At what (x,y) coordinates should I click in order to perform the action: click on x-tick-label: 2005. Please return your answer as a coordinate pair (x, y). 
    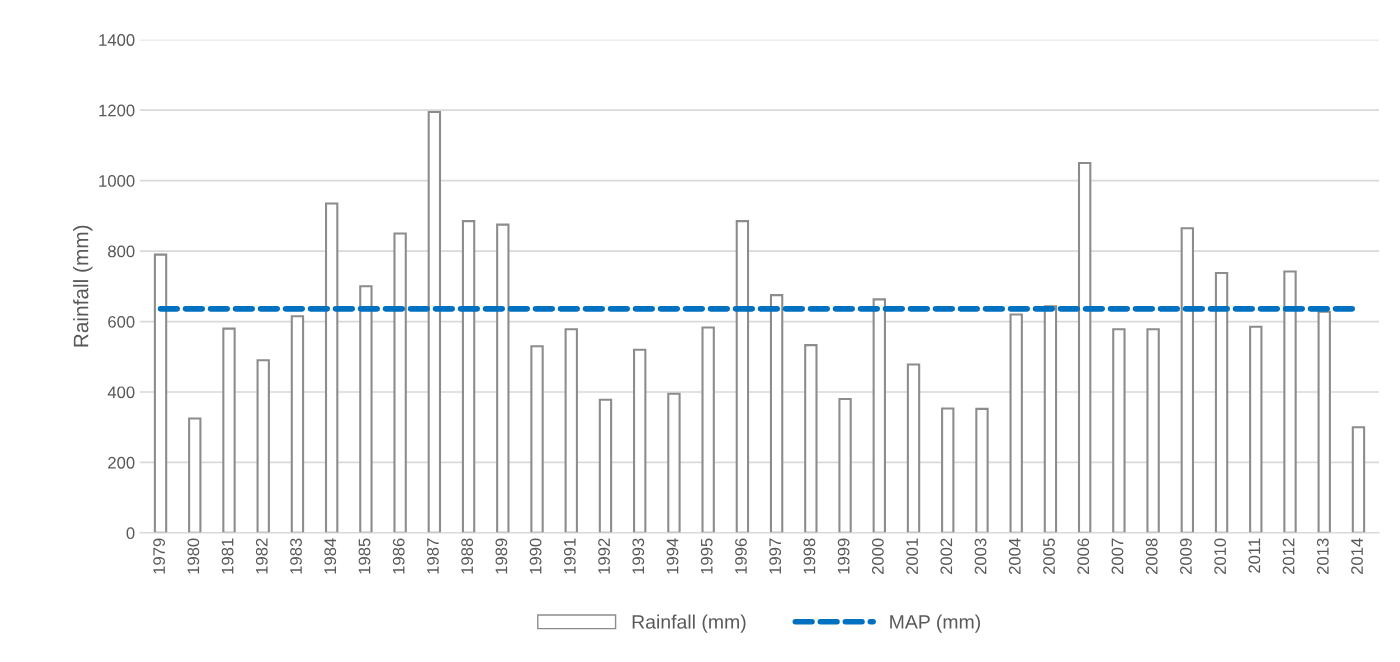
    Looking at the image, I should click on (1049, 556).